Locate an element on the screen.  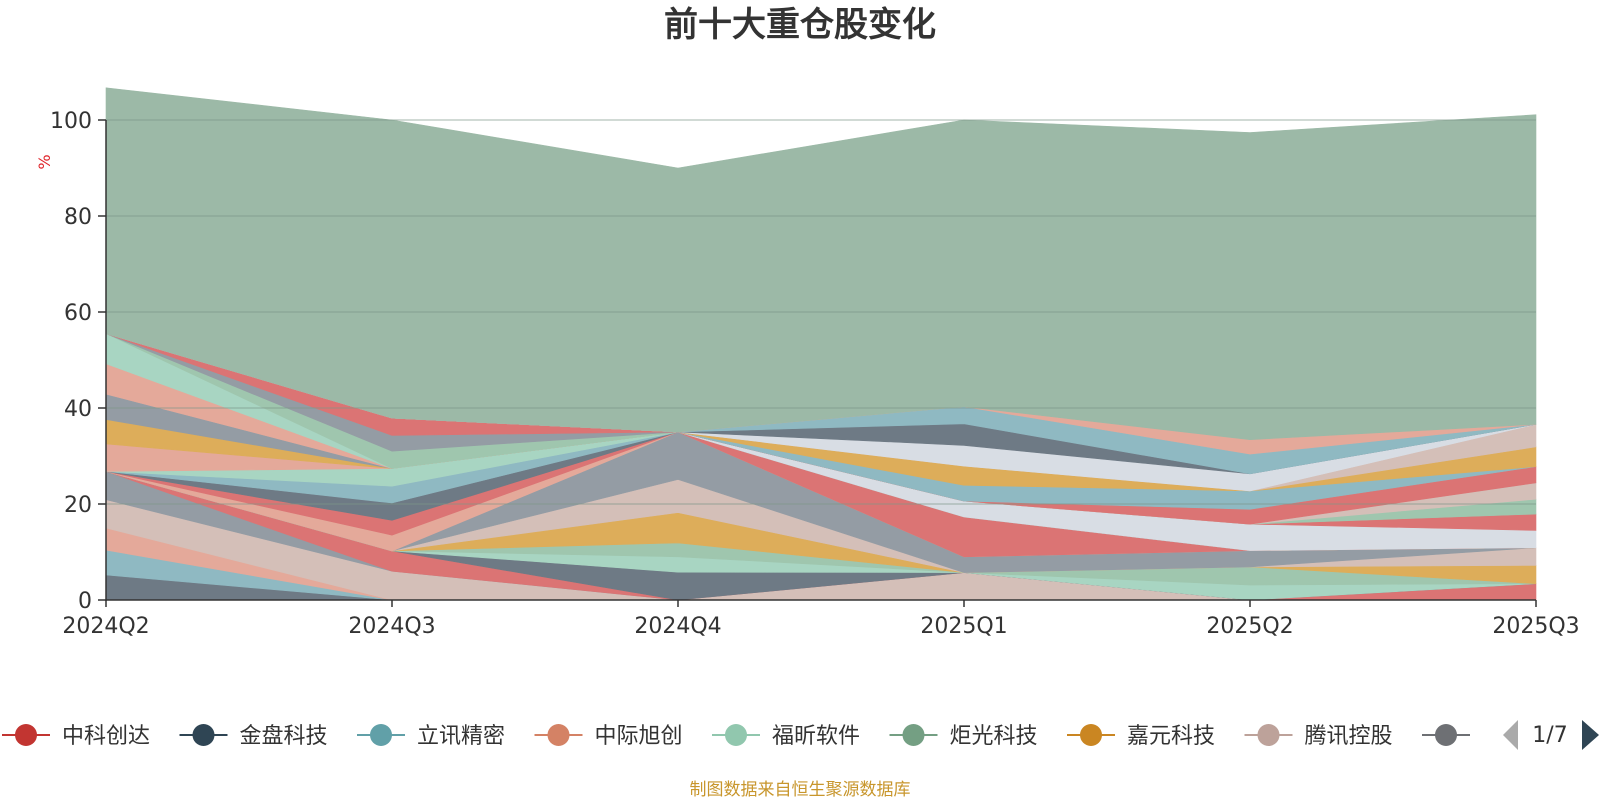
legend-page-indicator: 1/7 is located at coordinates (1549, 735).